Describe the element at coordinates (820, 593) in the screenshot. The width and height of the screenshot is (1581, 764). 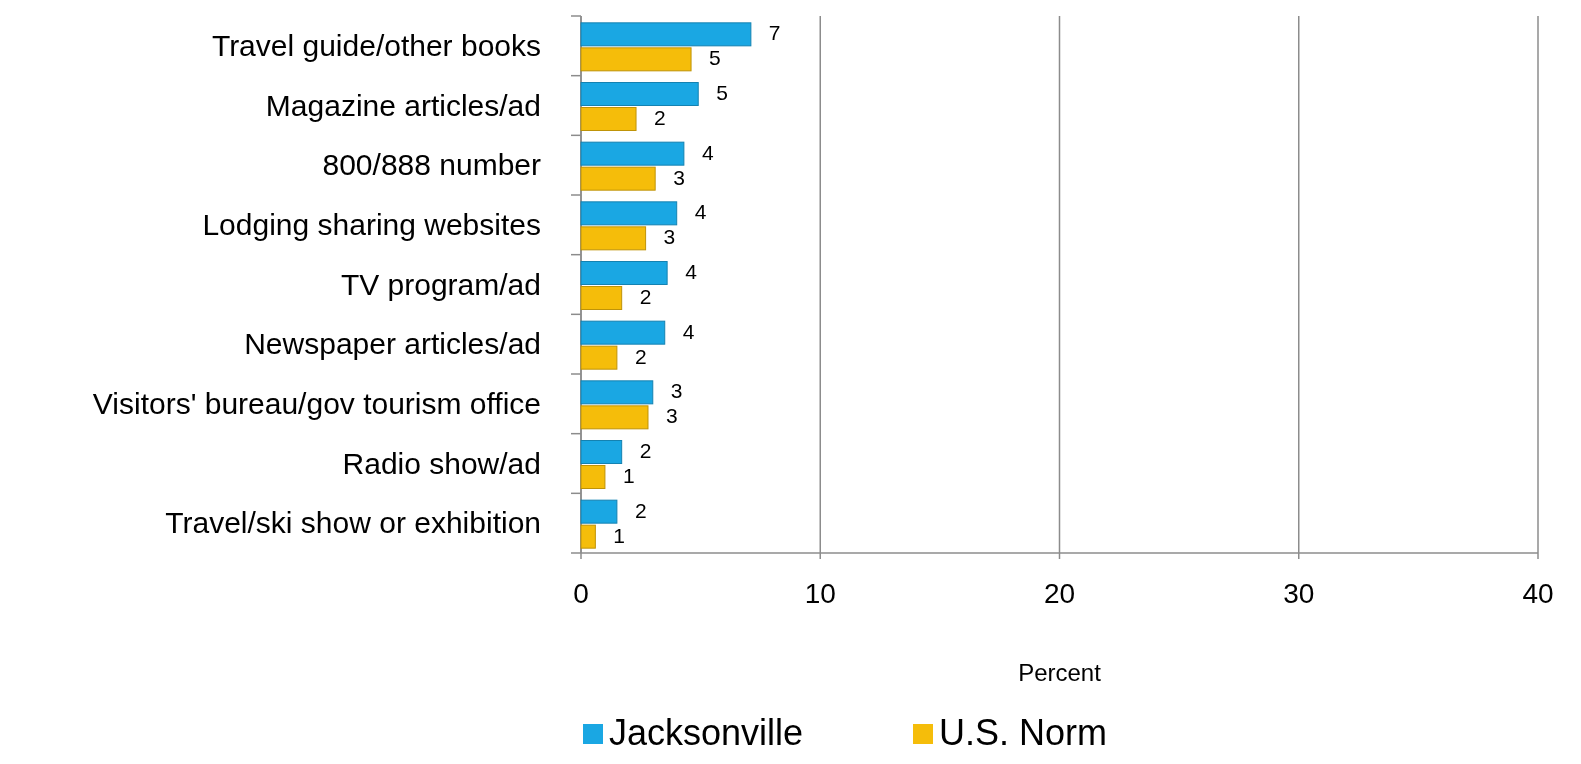
I see `x-tick-label: 10` at that location.